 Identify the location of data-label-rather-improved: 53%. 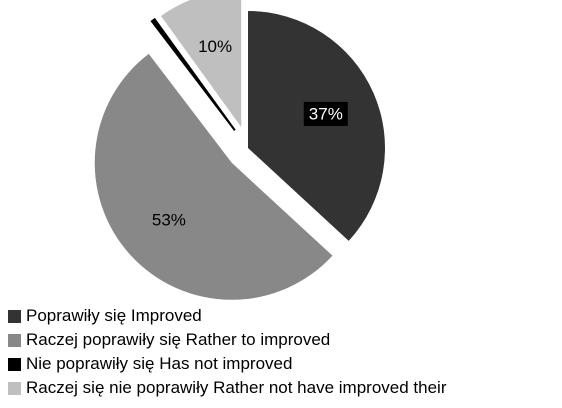
(169, 219).